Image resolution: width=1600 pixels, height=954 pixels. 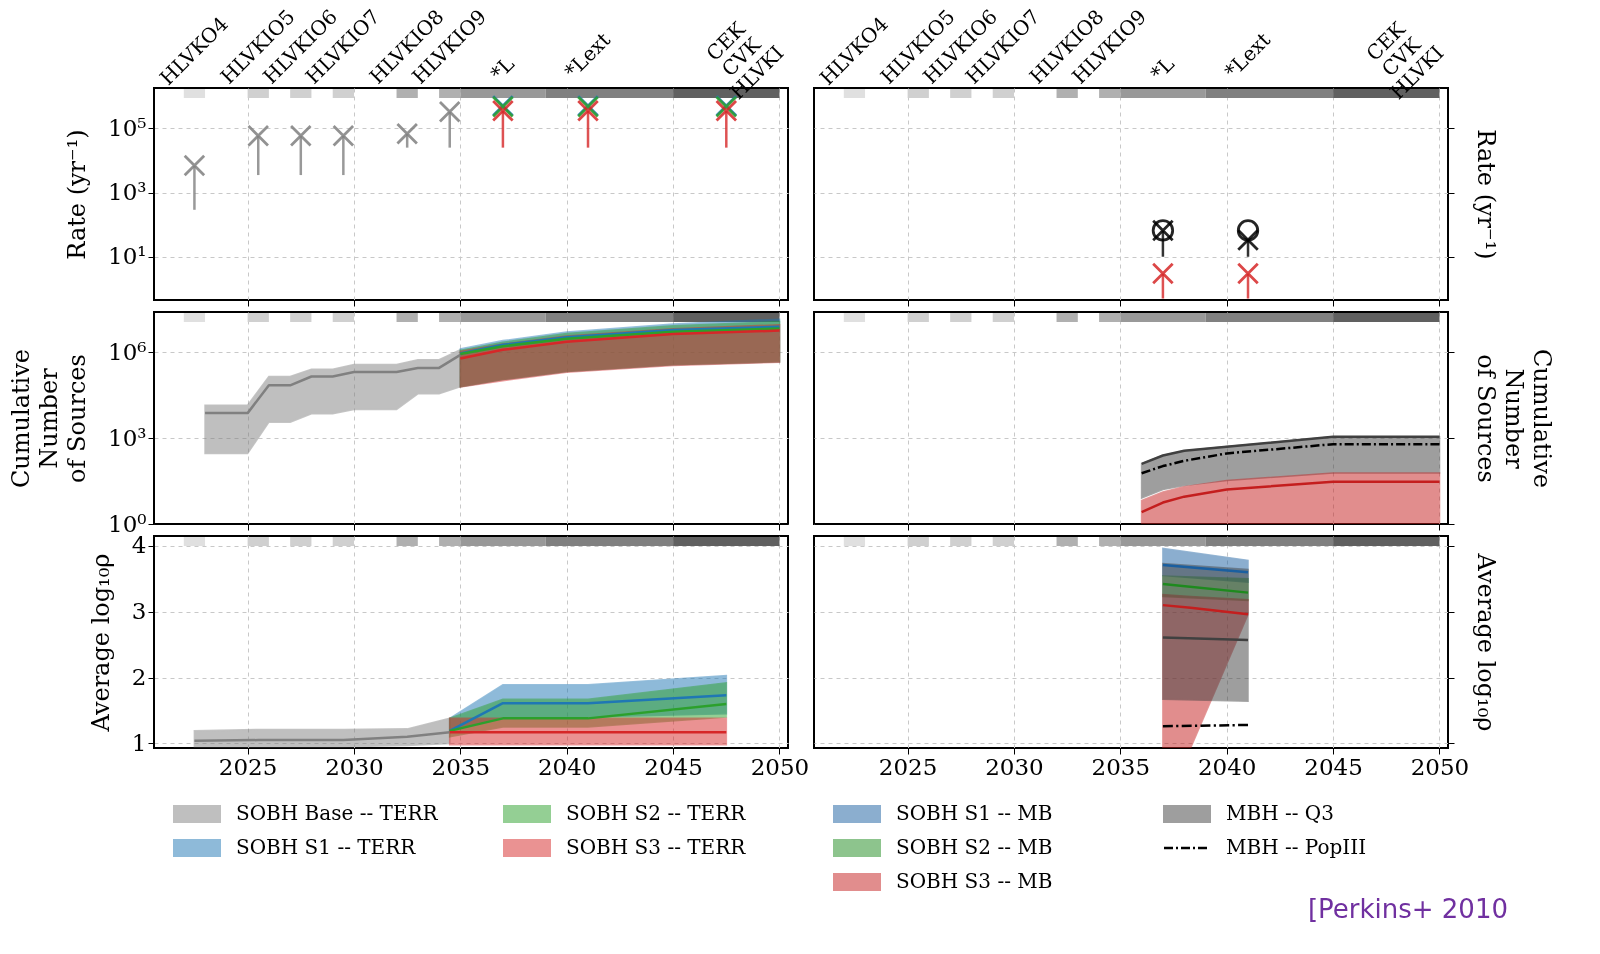 What do you see at coordinates (1296, 847) in the screenshot?
I see `legend-label: MBH -- PopIII` at bounding box center [1296, 847].